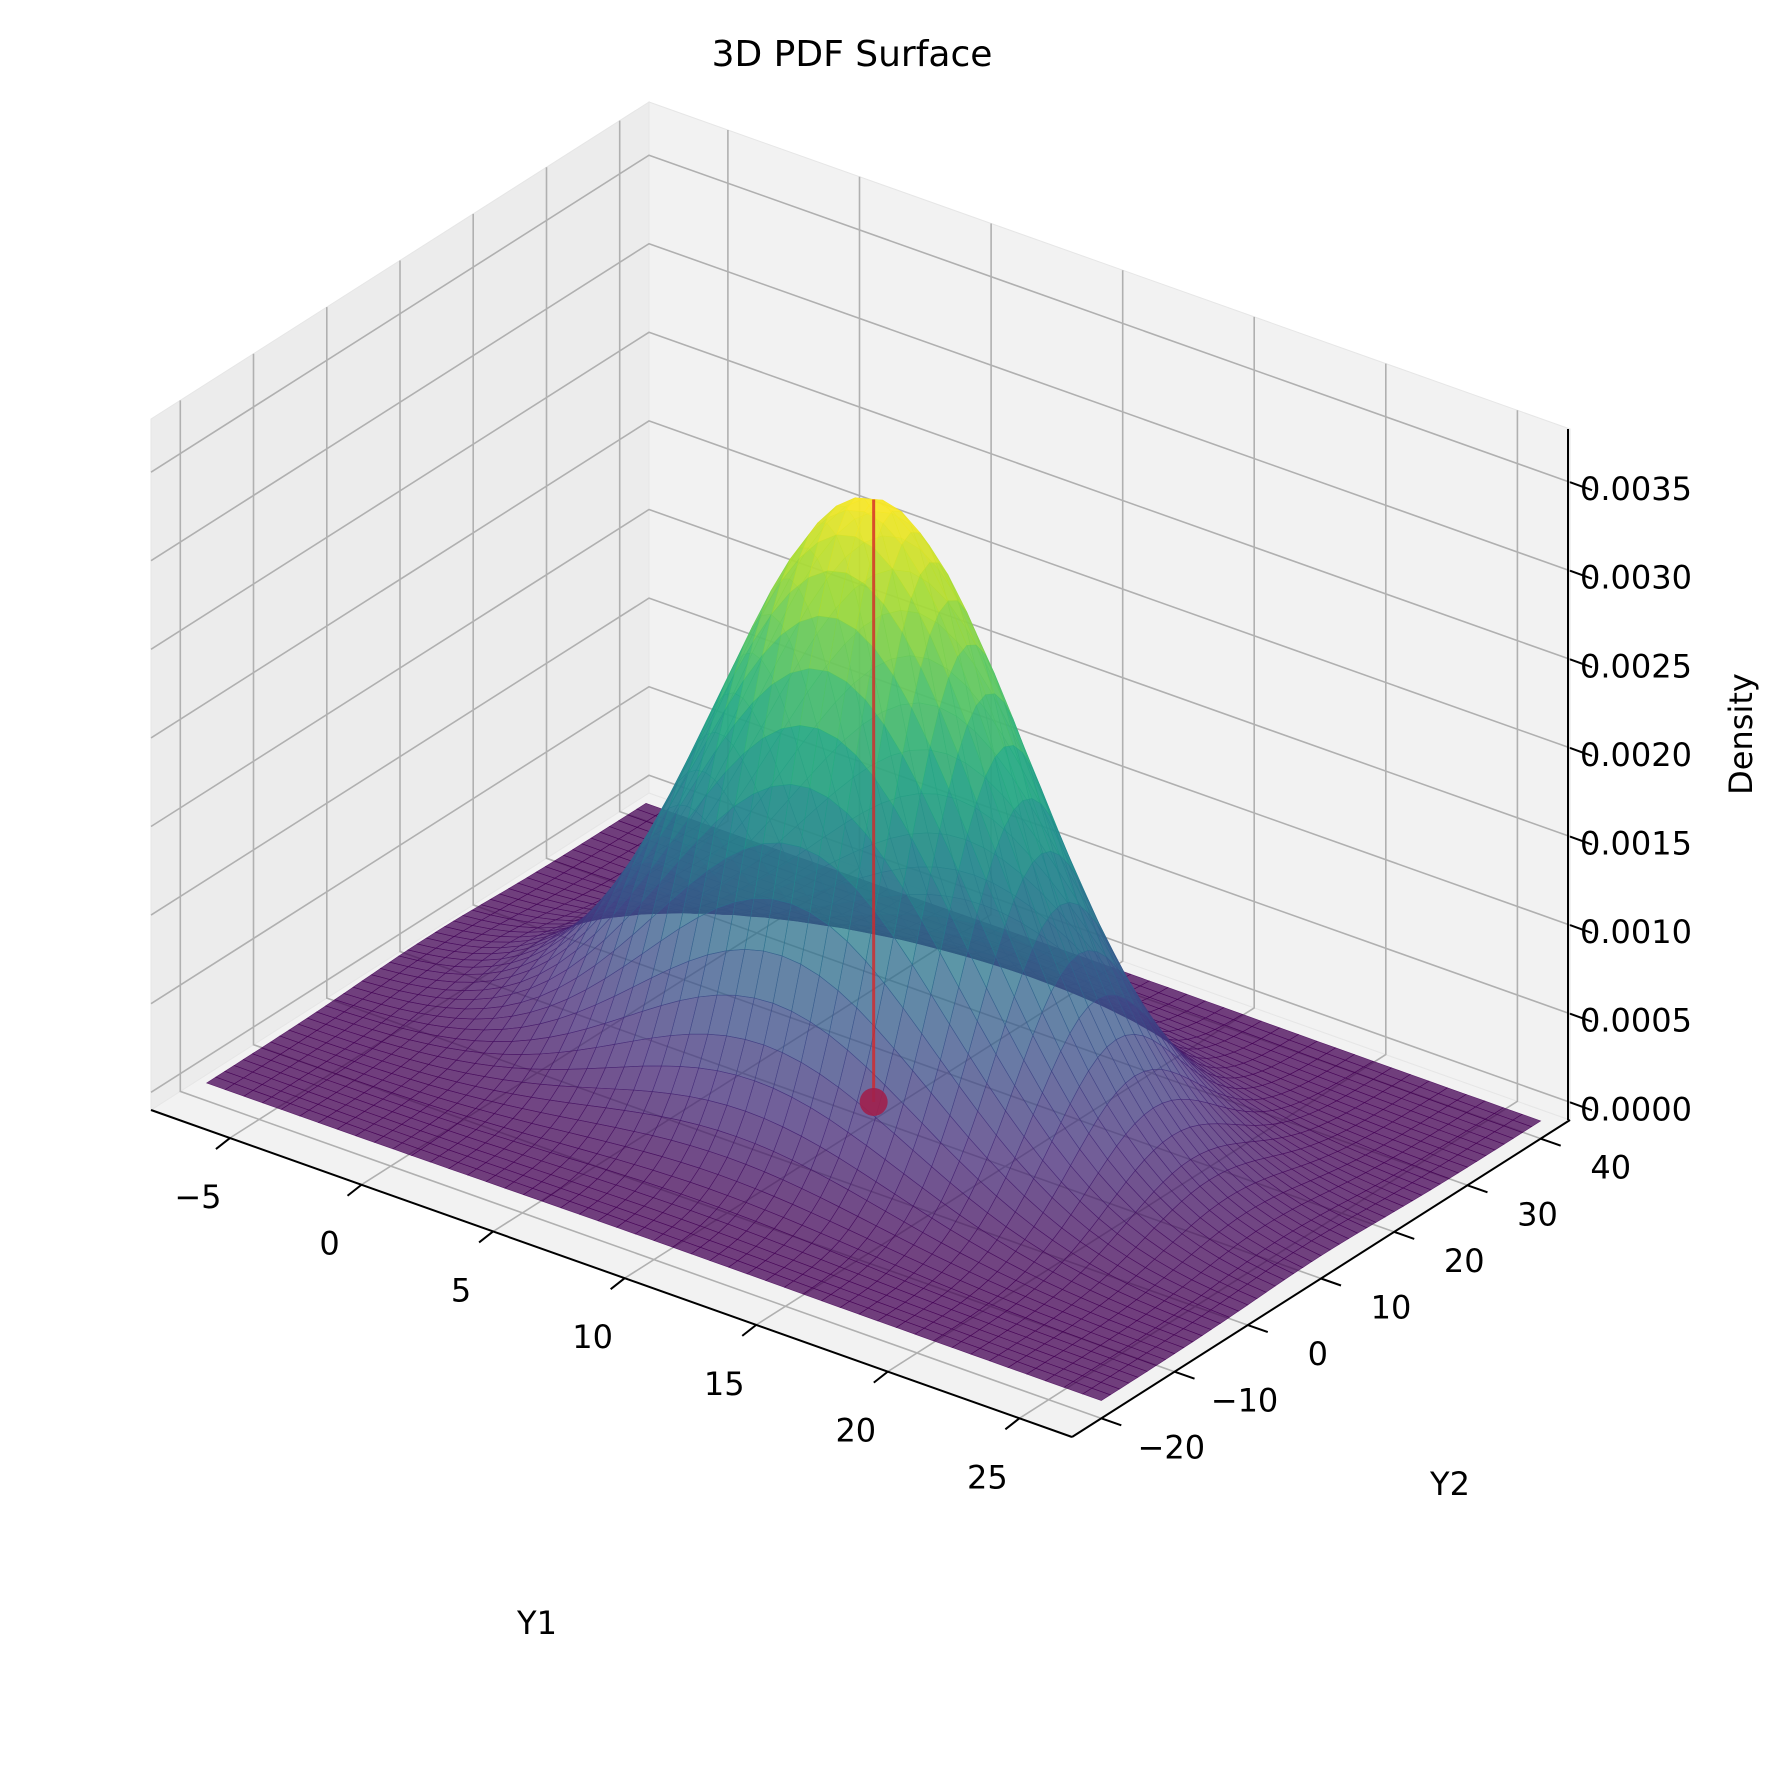 Image resolution: width=1780 pixels, height=1769 pixels. Describe the element at coordinates (461, 1290) in the screenshot. I see `x-tick-label: 5` at that location.